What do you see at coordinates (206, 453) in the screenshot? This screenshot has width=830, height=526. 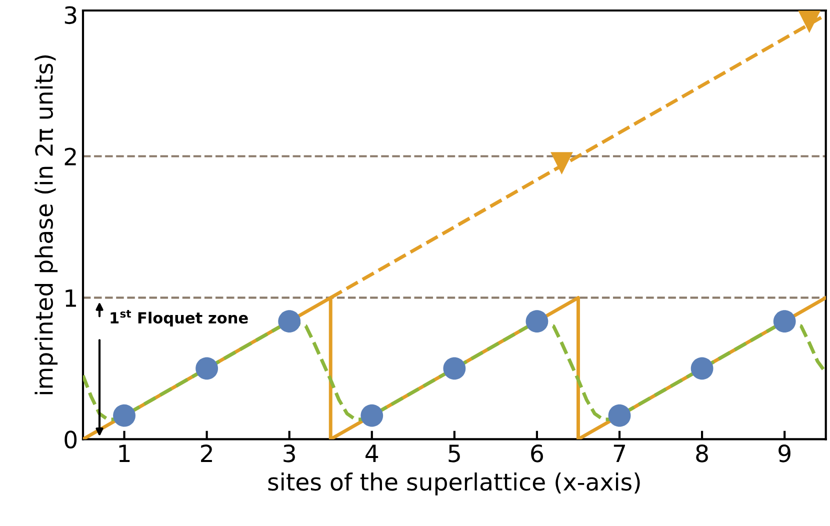 I see `x-tick-label: 2` at bounding box center [206, 453].